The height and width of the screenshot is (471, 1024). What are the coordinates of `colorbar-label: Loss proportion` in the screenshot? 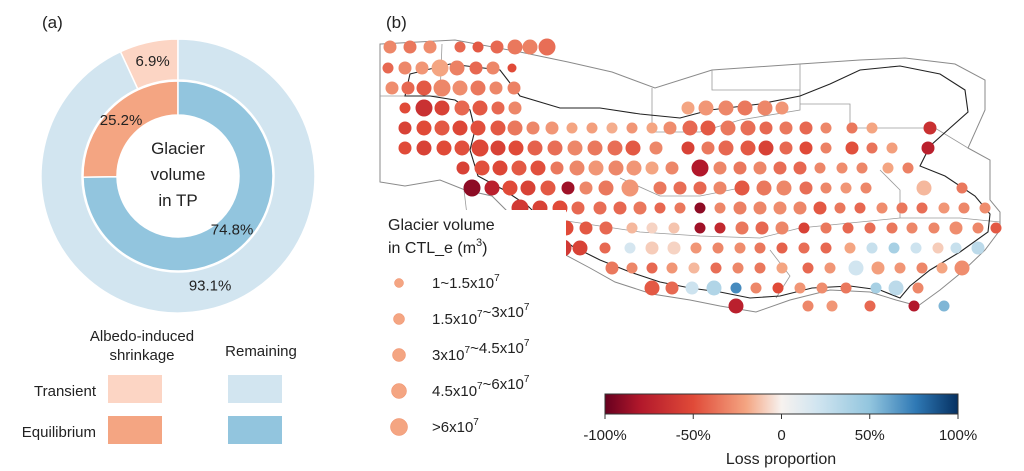 It's located at (781, 459).